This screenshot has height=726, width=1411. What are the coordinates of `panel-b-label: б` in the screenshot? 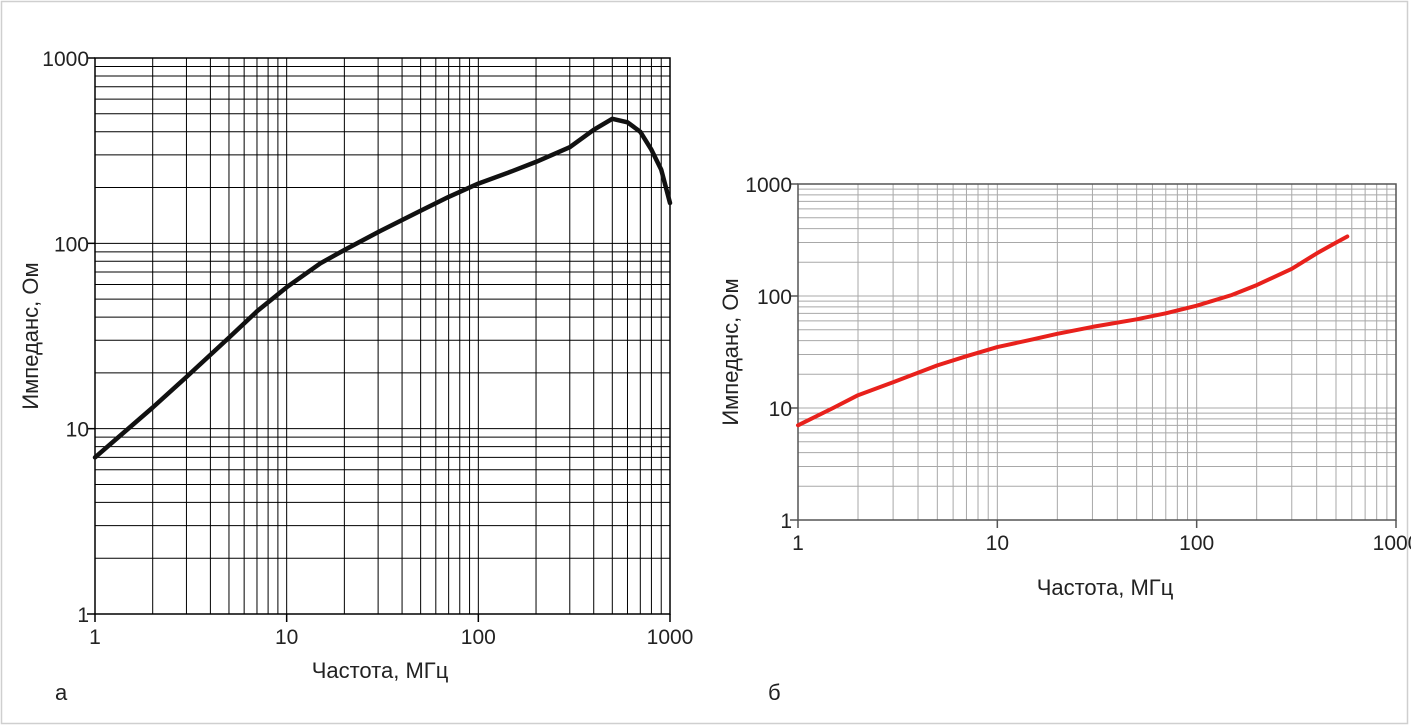 It's located at (774, 692).